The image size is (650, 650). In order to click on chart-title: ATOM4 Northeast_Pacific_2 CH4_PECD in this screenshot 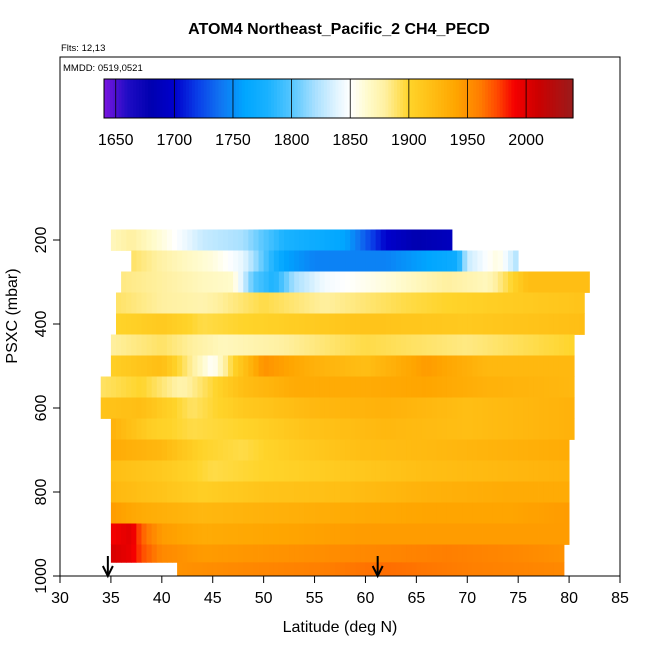, I will do `click(339, 29)`.